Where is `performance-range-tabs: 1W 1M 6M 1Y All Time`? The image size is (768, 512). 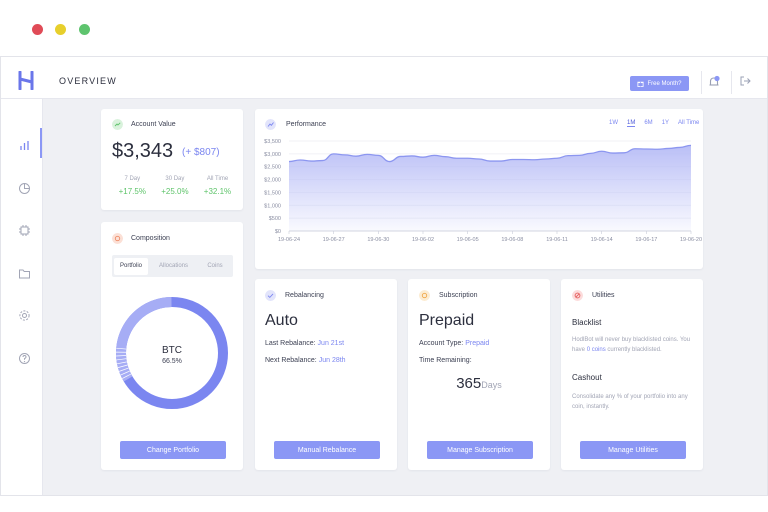 performance-range-tabs: 1W 1M 6M 1Y All Time is located at coordinates (654, 123).